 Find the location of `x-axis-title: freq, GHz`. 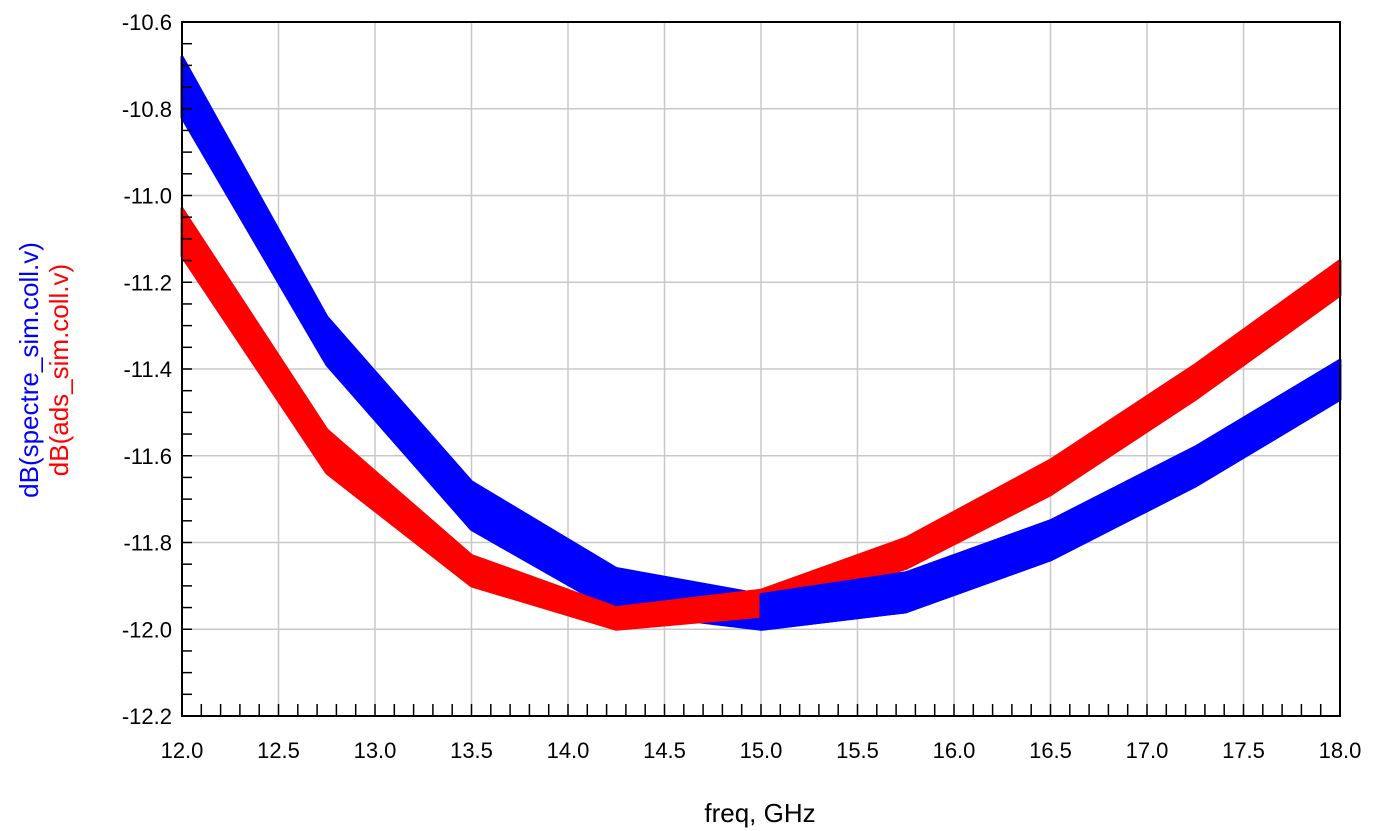

x-axis-title: freq, GHz is located at coordinates (759, 813).